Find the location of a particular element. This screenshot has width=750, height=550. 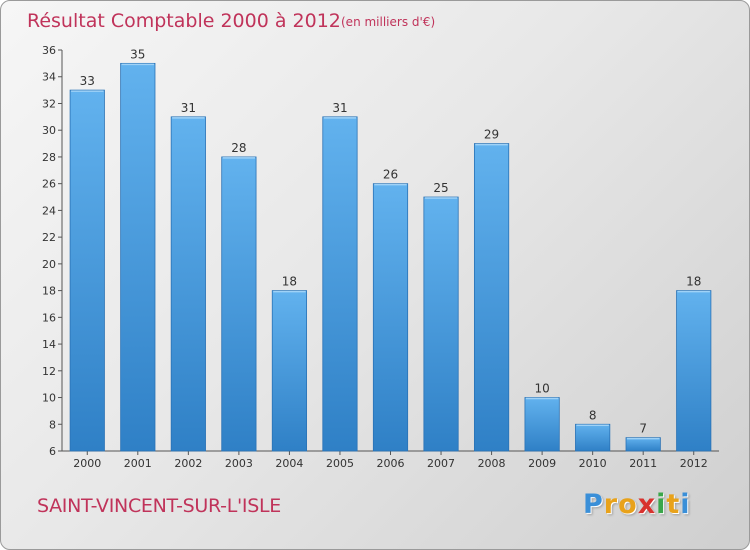

y-tick-label: 28 is located at coordinates (49, 157).